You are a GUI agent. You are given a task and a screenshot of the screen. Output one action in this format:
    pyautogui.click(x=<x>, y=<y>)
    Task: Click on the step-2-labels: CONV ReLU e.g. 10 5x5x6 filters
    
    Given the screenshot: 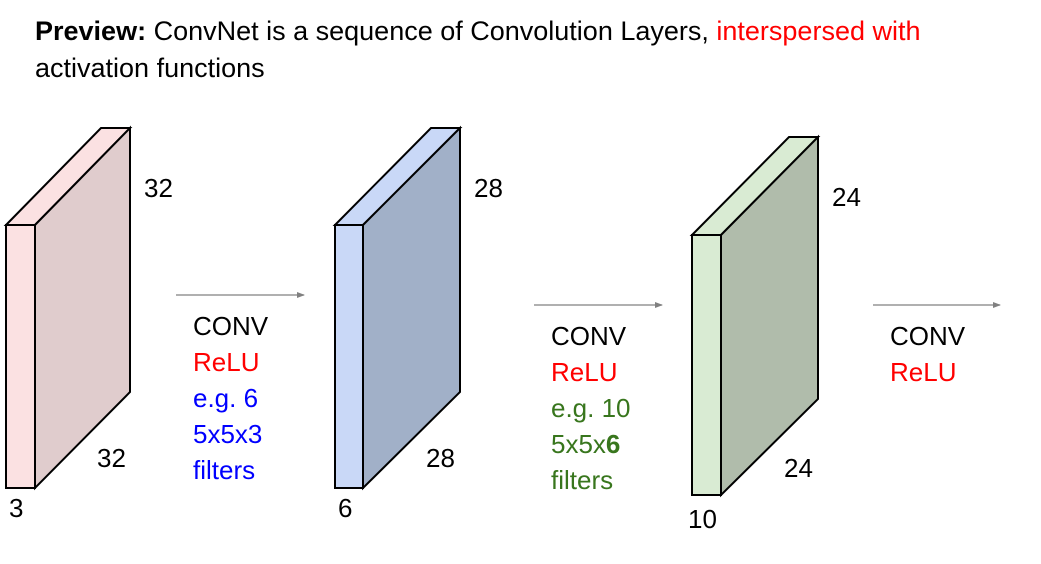 What is the action you would take?
    pyautogui.click(x=591, y=408)
    